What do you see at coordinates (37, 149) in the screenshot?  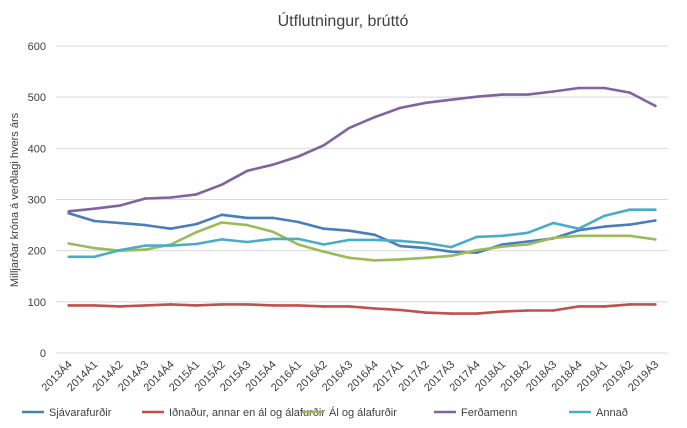 I see `y-tick-label: 400` at bounding box center [37, 149].